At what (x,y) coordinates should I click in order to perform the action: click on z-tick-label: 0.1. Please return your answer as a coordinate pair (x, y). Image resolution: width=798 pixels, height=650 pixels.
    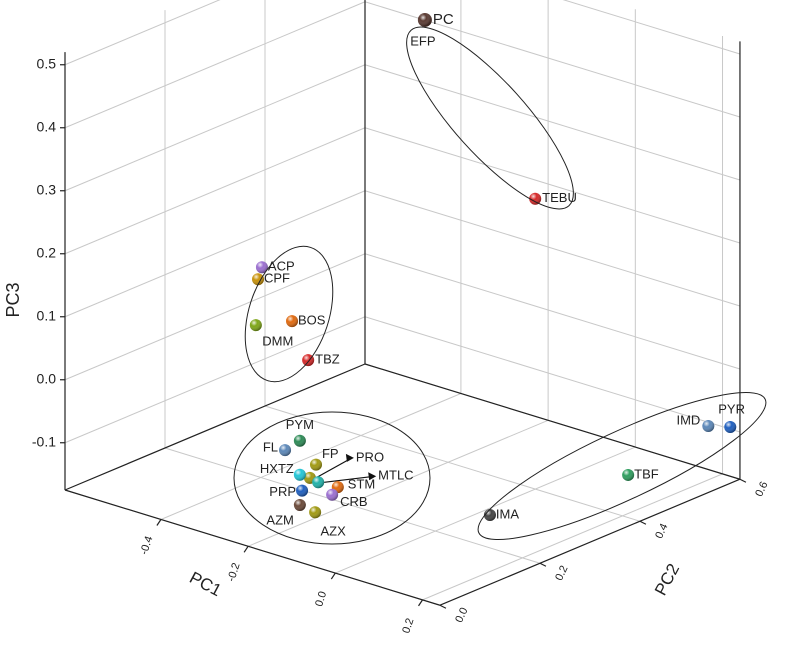
    Looking at the image, I should click on (47, 315).